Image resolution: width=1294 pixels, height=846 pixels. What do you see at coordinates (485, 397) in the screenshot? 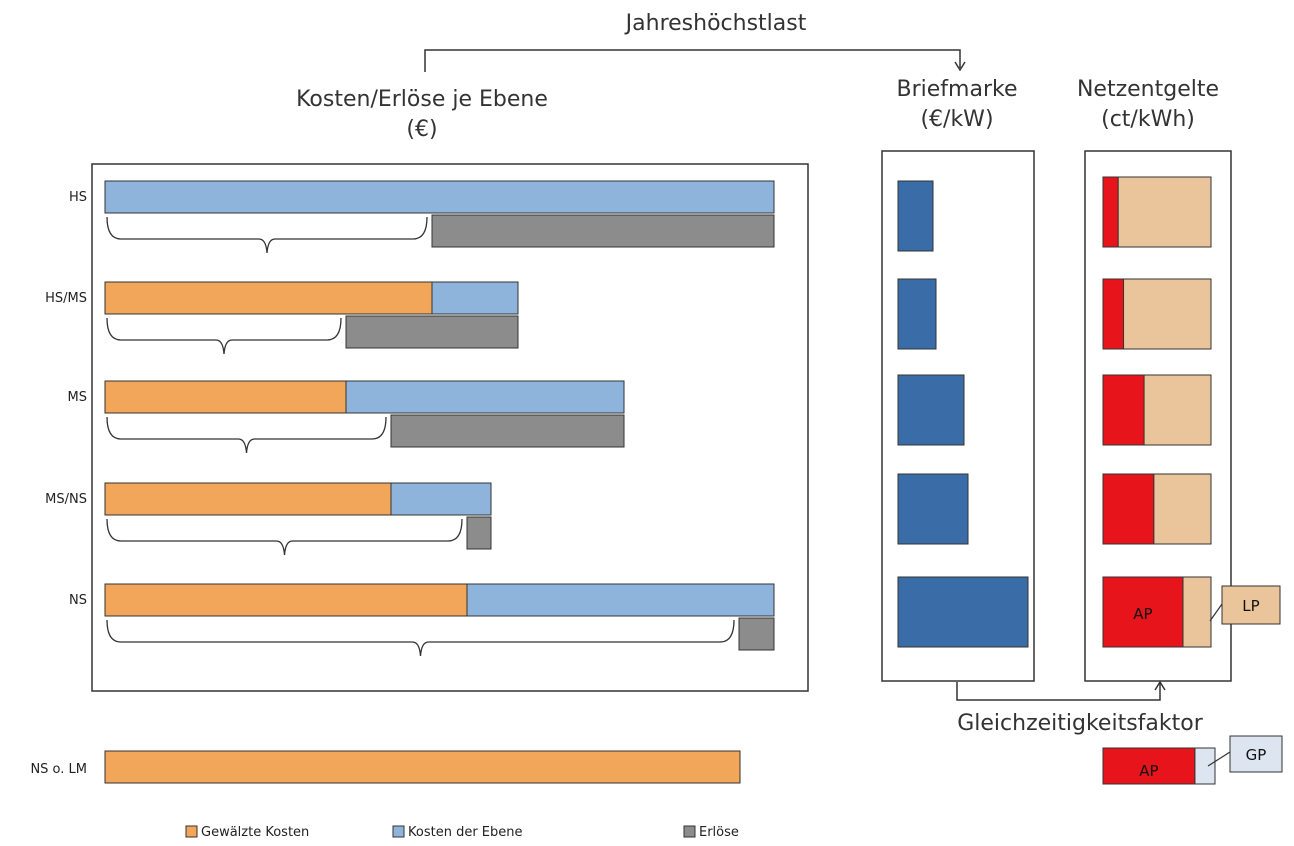
I see `bar-kosten-der-ebene-ms` at bounding box center [485, 397].